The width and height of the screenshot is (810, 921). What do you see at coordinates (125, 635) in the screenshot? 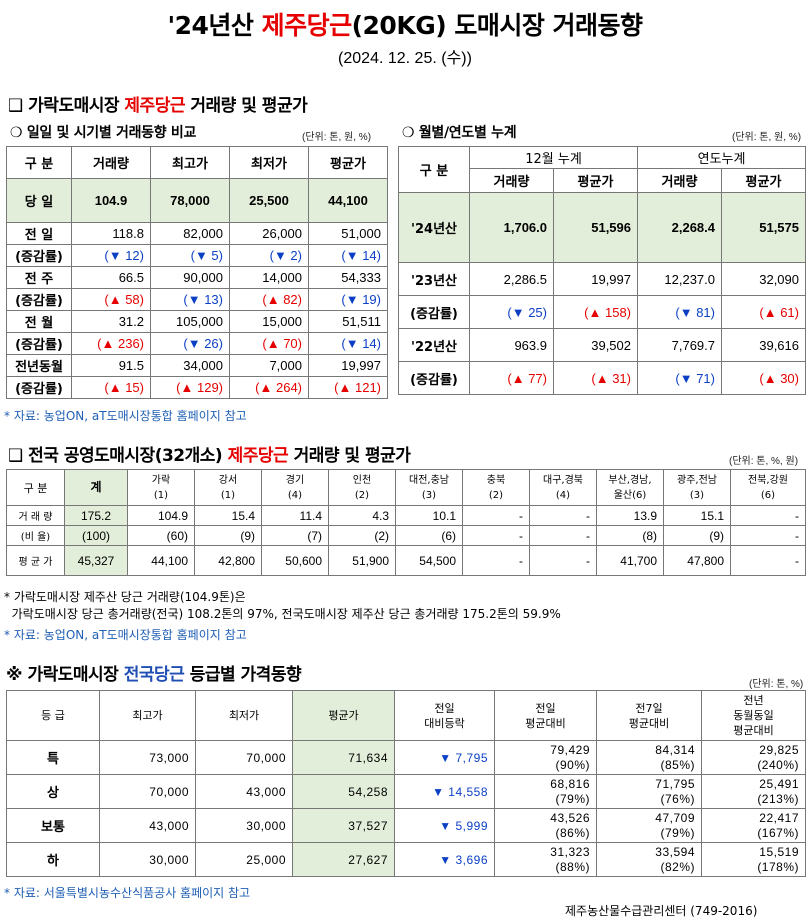
I see `section2-source: * 자료: 농업ON, aT도매시장통합 홈페이지 참고` at bounding box center [125, 635].